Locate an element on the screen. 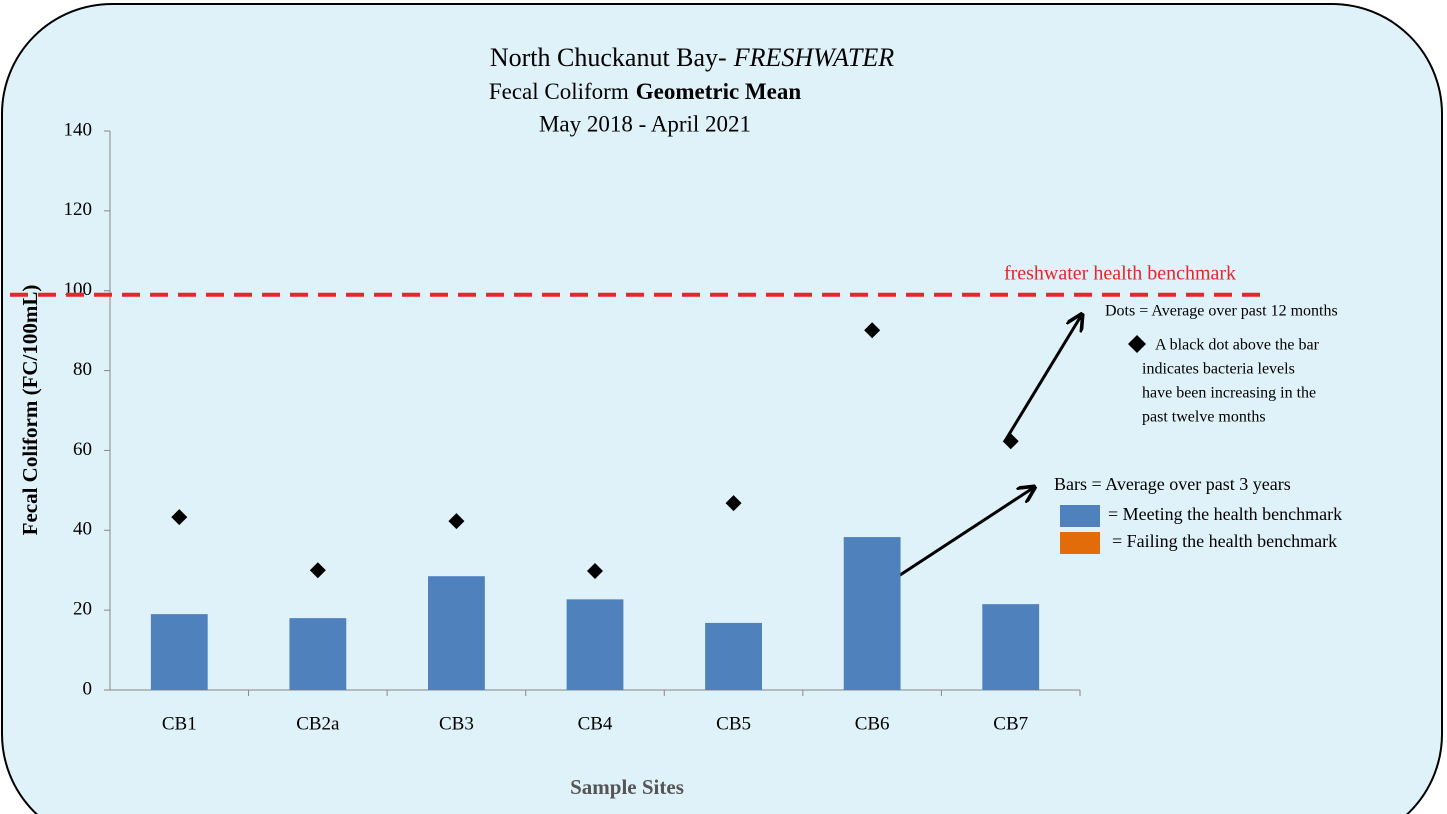 This screenshot has width=1447, height=814. title-main: North Chuckanut Bay- is located at coordinates (608, 57).